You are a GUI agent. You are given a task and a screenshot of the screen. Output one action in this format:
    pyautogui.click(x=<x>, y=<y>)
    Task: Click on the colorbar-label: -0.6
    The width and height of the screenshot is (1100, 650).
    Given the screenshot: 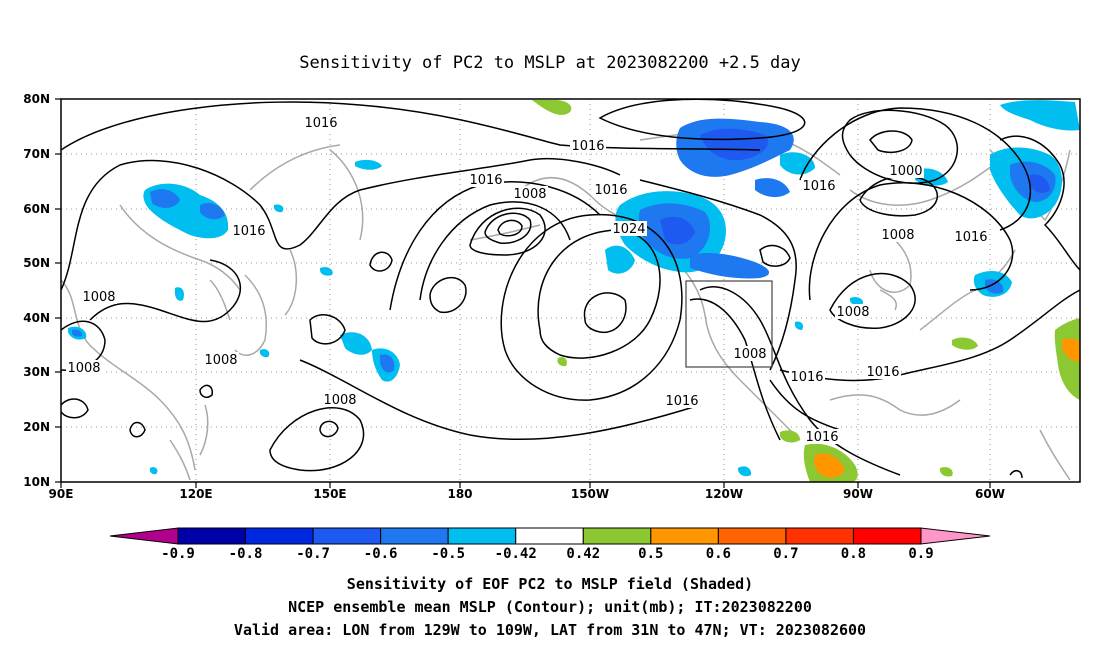 What is the action you would take?
    pyautogui.click(x=381, y=554)
    